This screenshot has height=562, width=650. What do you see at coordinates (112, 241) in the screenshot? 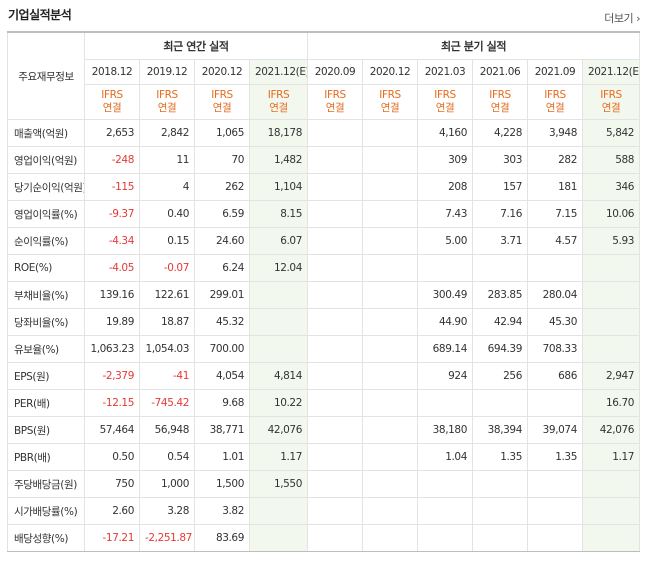
I see `table-cell: -4.34` at bounding box center [112, 241].